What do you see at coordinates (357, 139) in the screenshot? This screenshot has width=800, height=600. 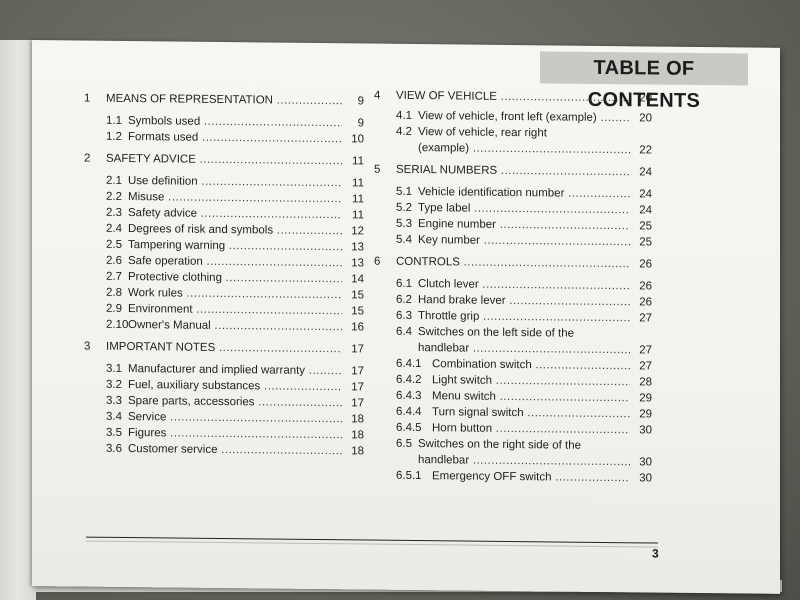 I see `toc-page-number: 10` at bounding box center [357, 139].